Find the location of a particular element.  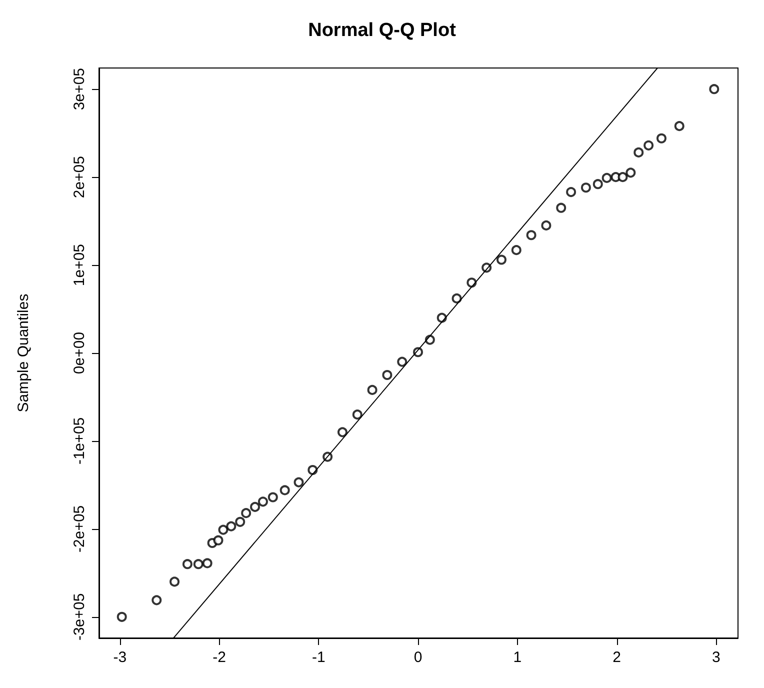

x-tick-label: 2 is located at coordinates (616, 657).